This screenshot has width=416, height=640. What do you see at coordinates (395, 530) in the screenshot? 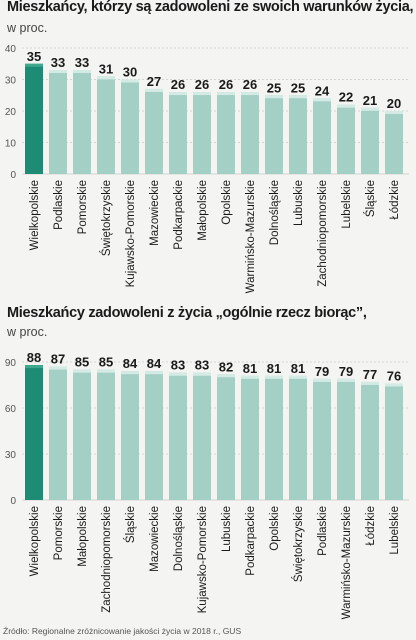
I see `category-label: Lubelskie` at bounding box center [395, 530].